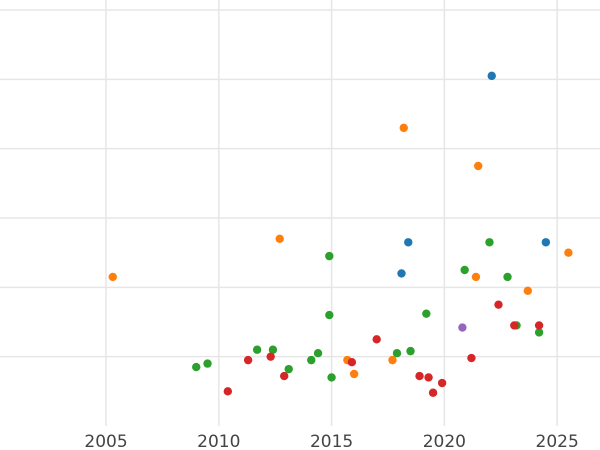 The image size is (600, 450). I want to click on x-tick-label-4: 2025, so click(557, 441).